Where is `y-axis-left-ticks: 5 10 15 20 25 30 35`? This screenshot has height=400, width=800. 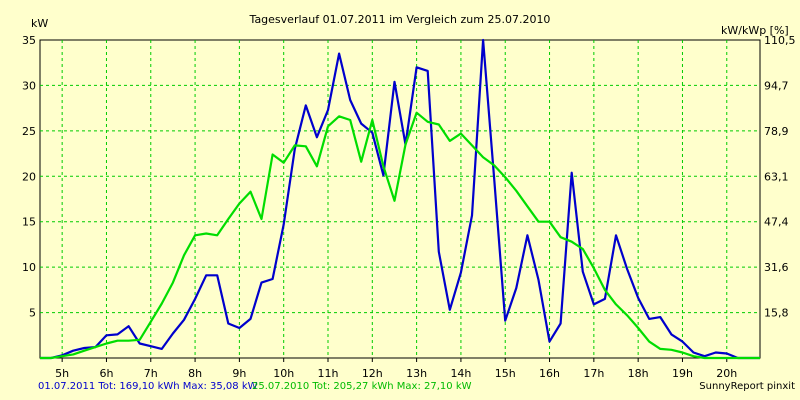
y-axis-left-ticks: 5 10 15 20 25 30 35 is located at coordinates (29, 177).